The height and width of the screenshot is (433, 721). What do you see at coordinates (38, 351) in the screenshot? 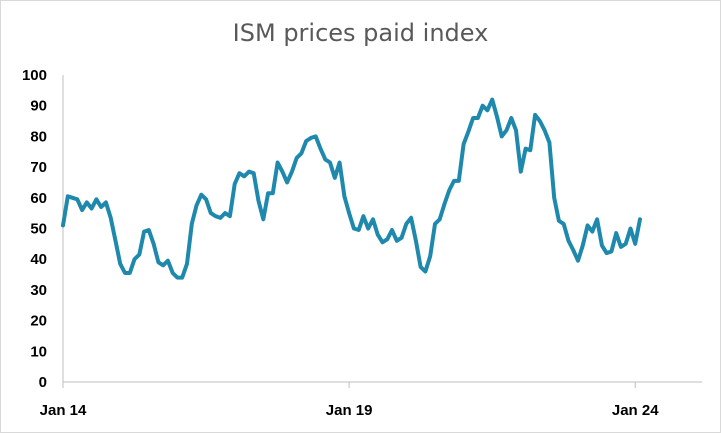
I see `y-tick-label: 10` at bounding box center [38, 351].